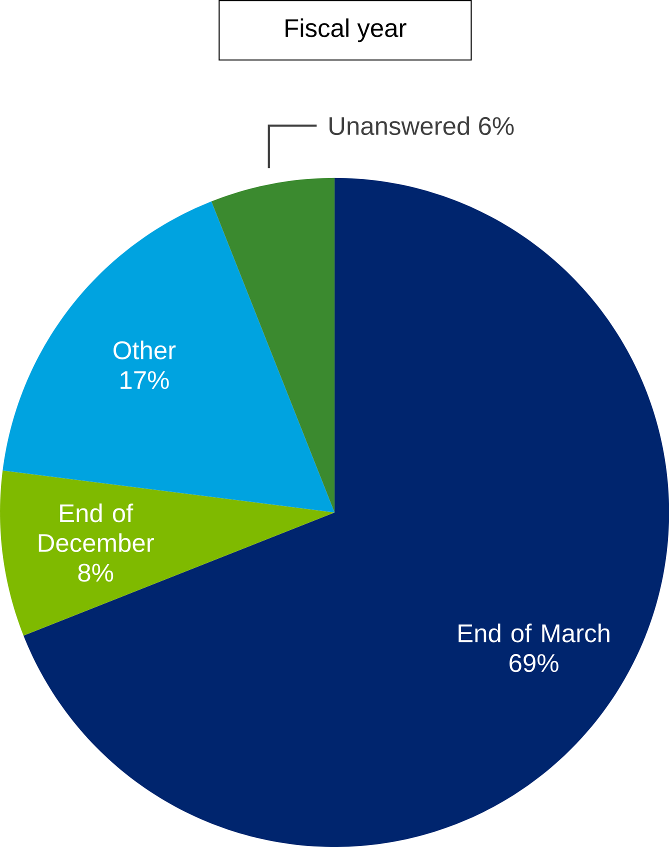 The height and width of the screenshot is (847, 669). What do you see at coordinates (399, 126) in the screenshot?
I see `slice-label: Unanswered` at bounding box center [399, 126].